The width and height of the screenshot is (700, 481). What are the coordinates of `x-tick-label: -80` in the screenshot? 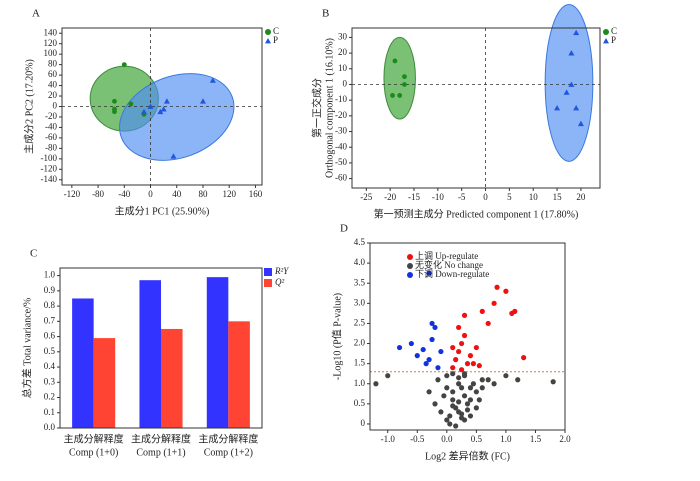 It's located at (98, 194).